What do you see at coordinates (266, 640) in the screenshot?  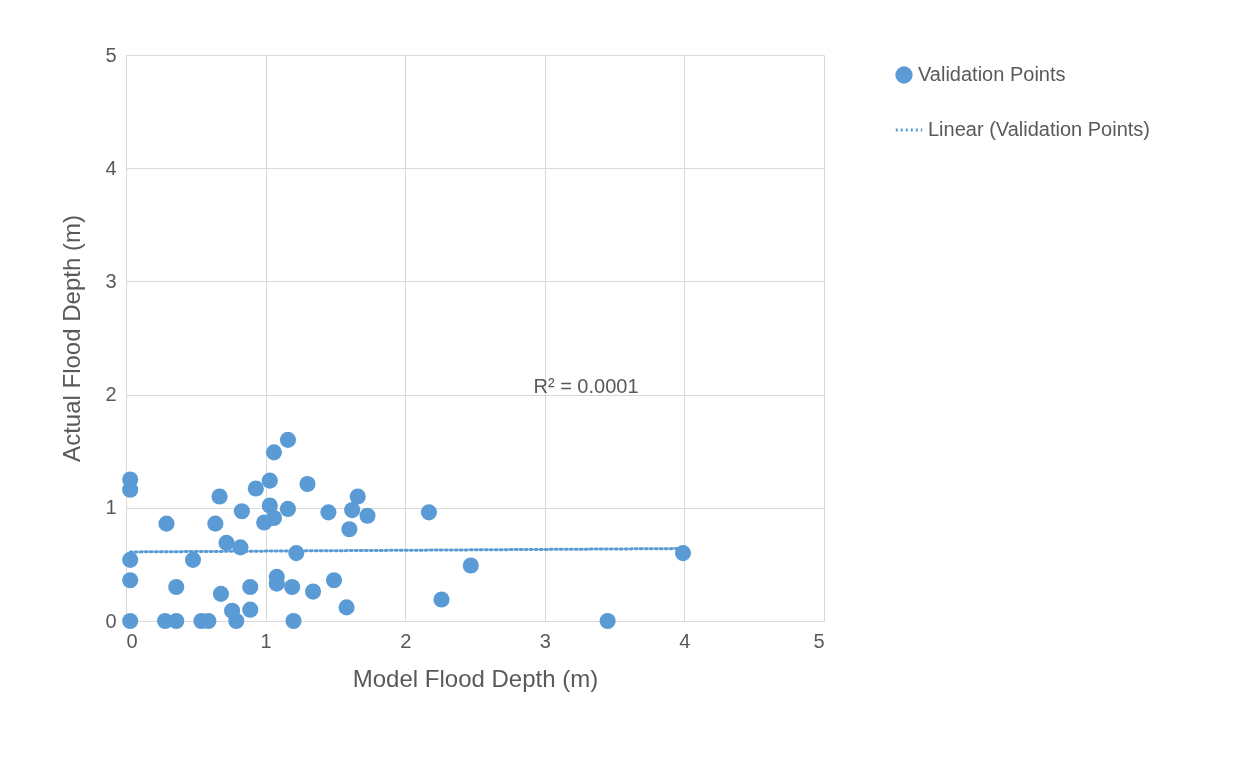 I see `x-tick-label: 1` at bounding box center [266, 640].